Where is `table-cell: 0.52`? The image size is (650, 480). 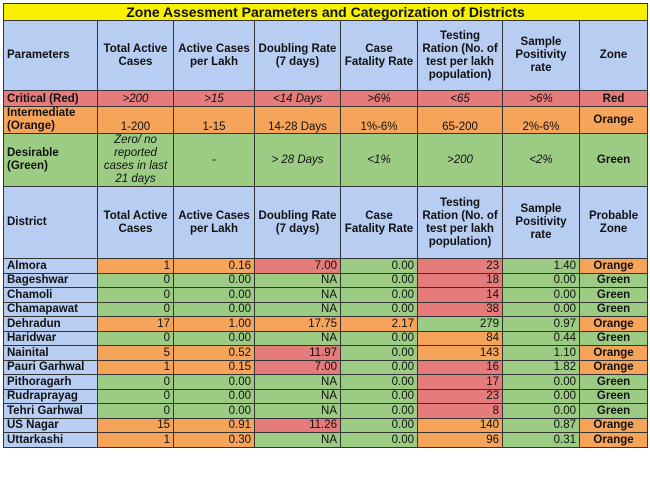 table-cell: 0.52 is located at coordinates (214, 353).